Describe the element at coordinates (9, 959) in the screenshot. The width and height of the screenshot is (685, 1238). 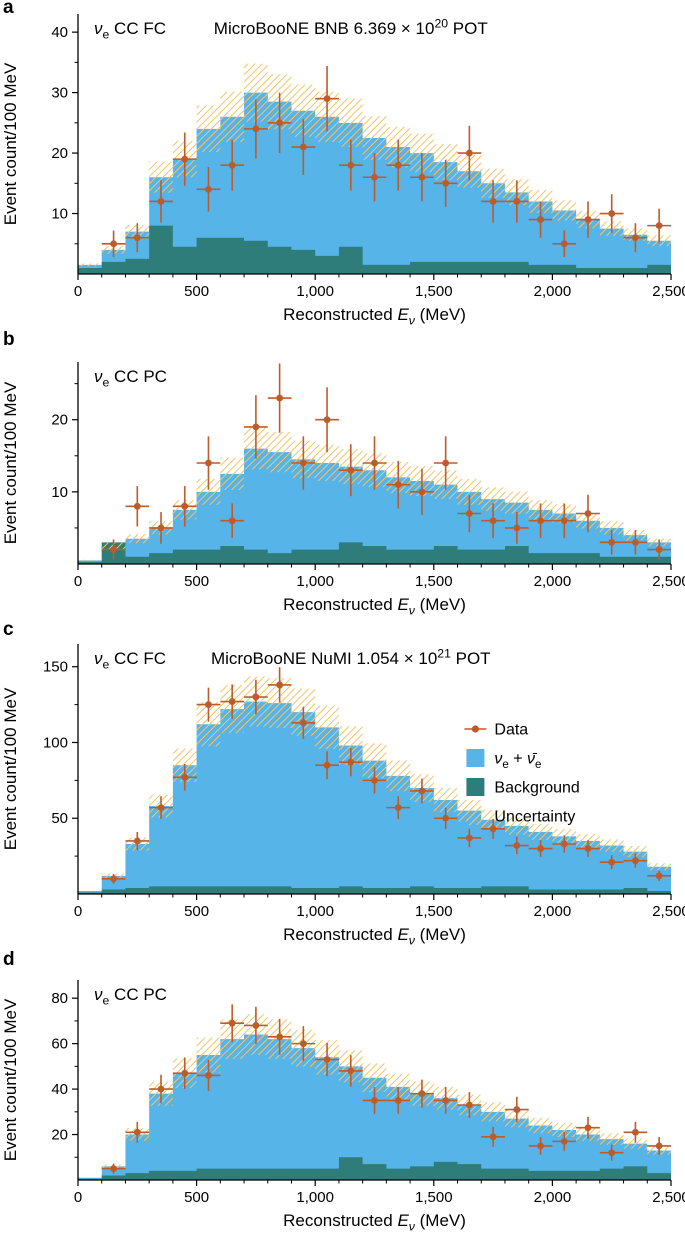
I see `panel-label-d: d` at that location.